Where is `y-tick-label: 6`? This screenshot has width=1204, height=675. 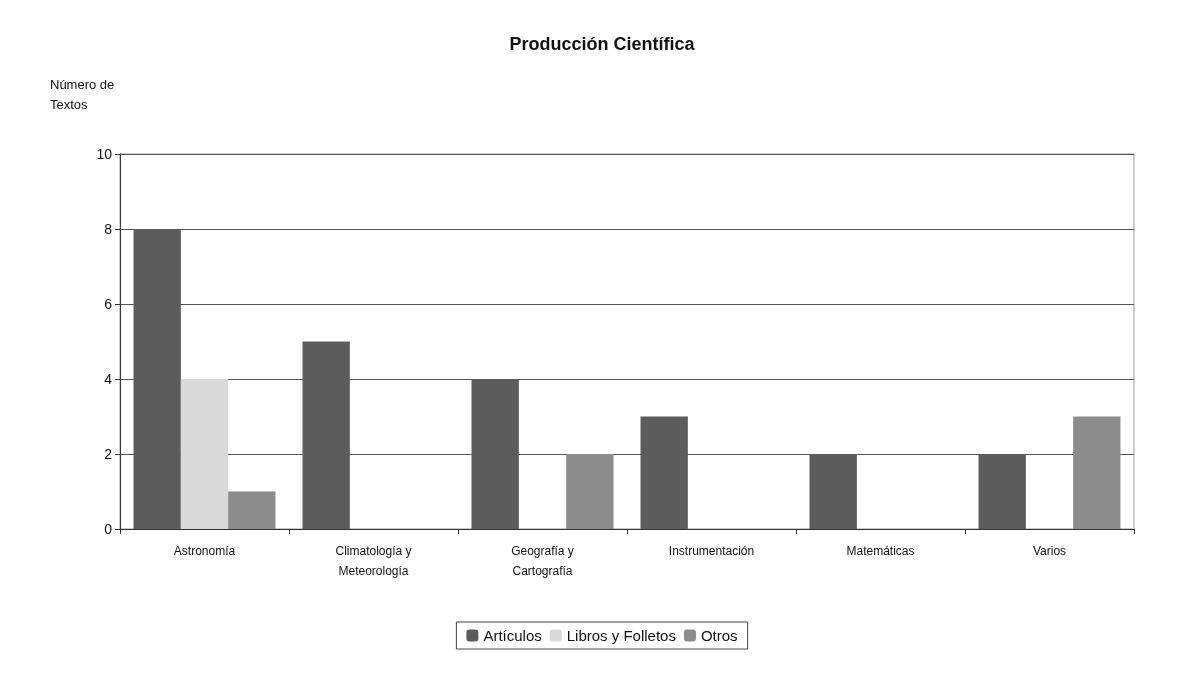 y-tick-label: 6 is located at coordinates (108, 304).